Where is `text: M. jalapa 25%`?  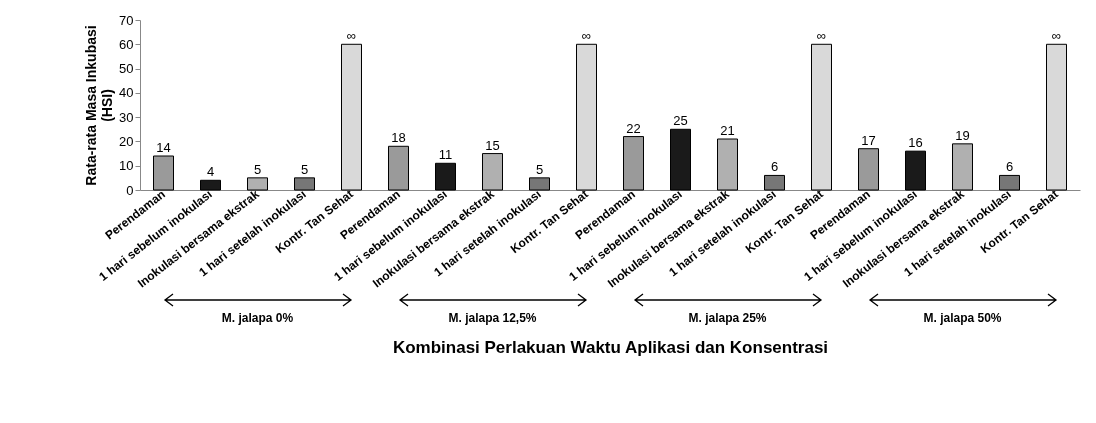
text: M. jalapa 25% is located at coordinates (727, 318).